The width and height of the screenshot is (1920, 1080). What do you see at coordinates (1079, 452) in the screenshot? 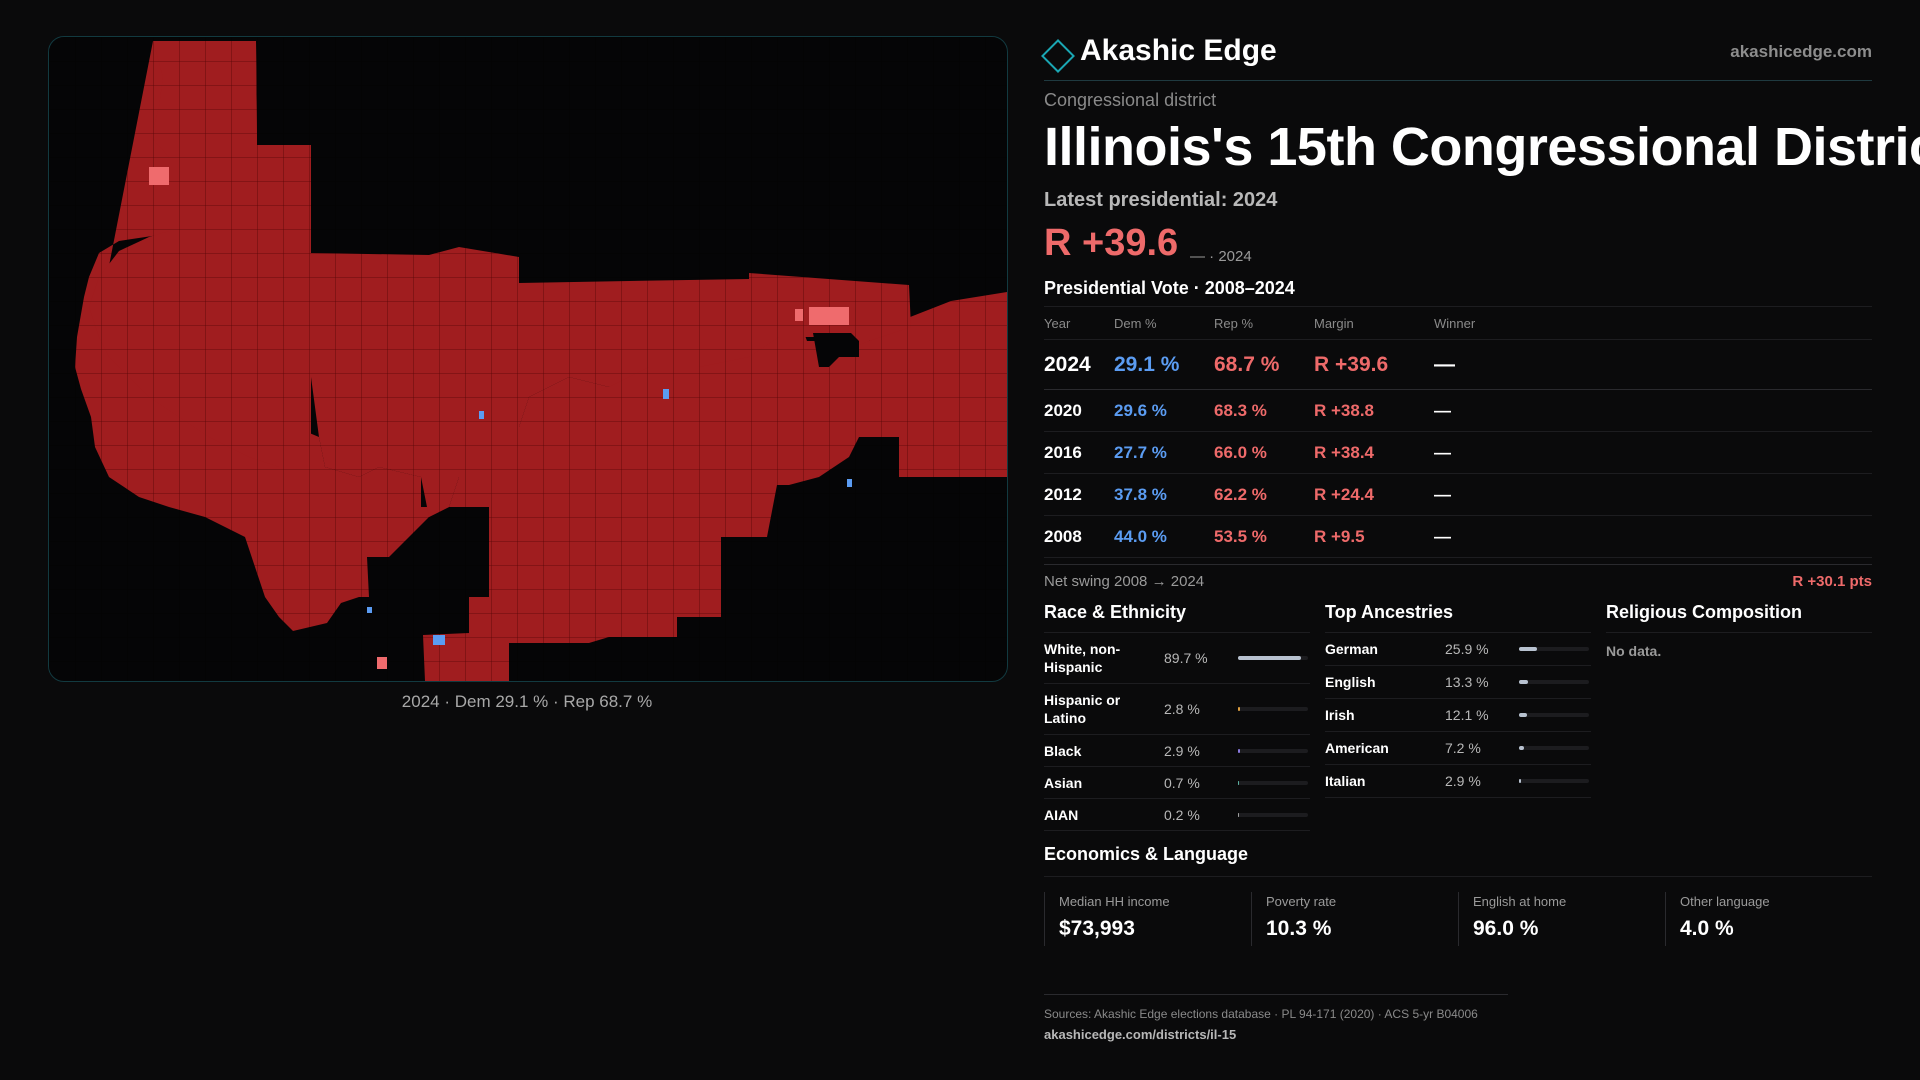
I see `year-cell: 2016` at bounding box center [1079, 452].